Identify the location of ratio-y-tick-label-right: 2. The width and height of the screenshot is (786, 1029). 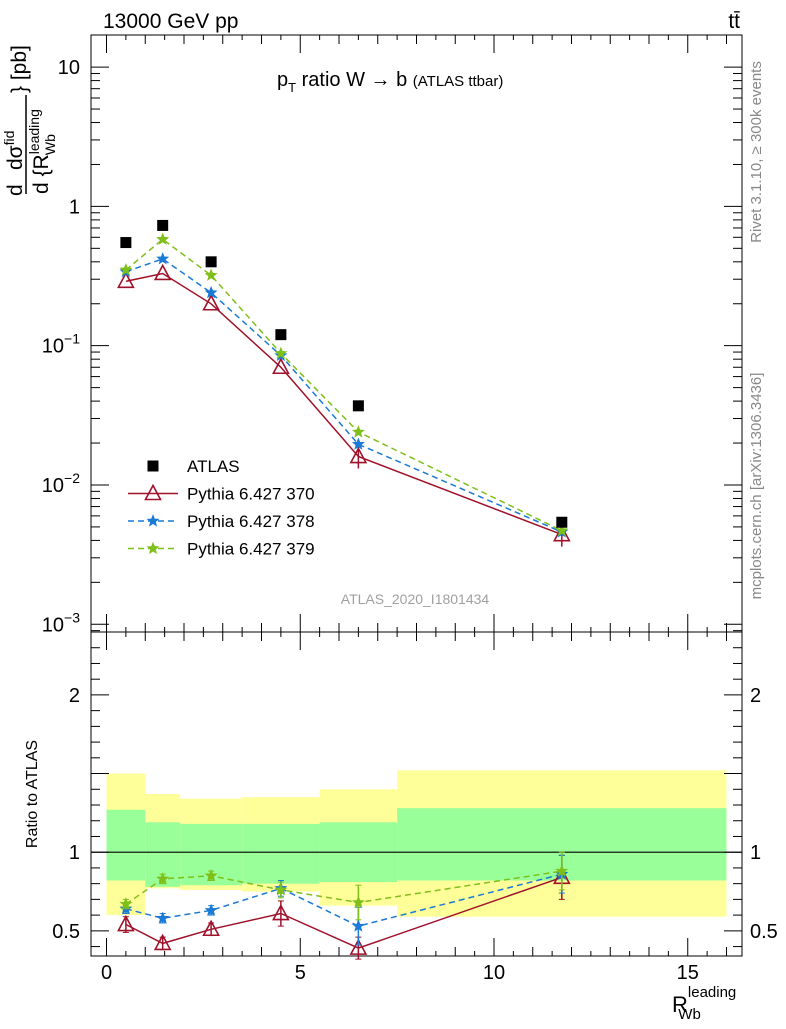
(755, 696).